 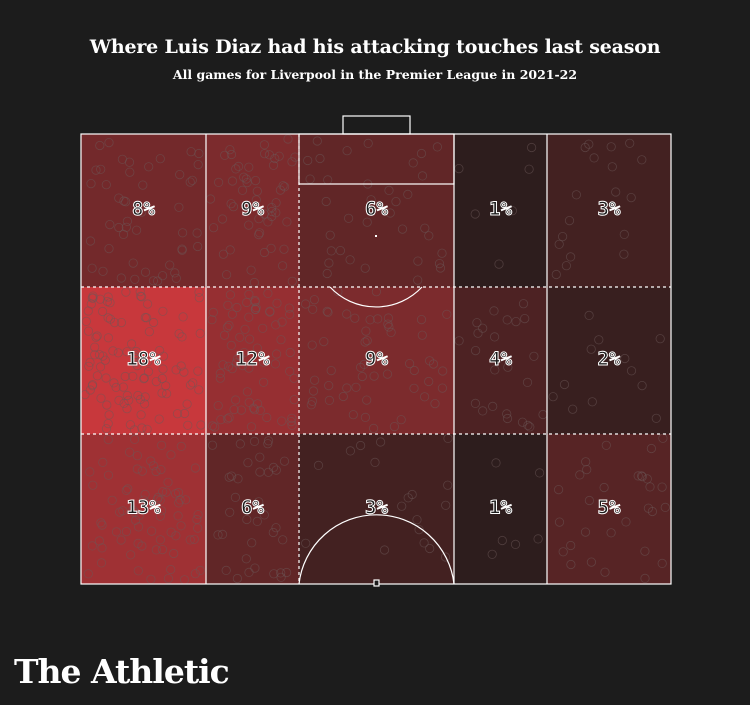 What do you see at coordinates (500, 359) in the screenshot?
I see `zone-percentage-label: 4%` at bounding box center [500, 359].